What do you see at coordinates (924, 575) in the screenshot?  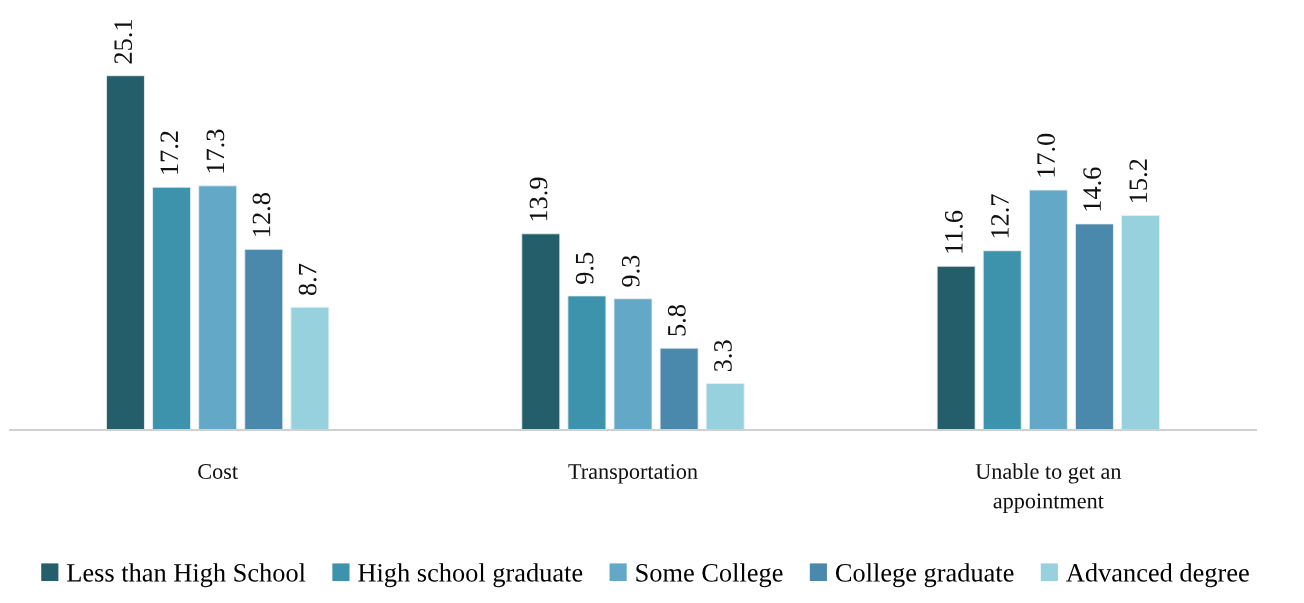 I see `legend-label: College graduate` at bounding box center [924, 575].